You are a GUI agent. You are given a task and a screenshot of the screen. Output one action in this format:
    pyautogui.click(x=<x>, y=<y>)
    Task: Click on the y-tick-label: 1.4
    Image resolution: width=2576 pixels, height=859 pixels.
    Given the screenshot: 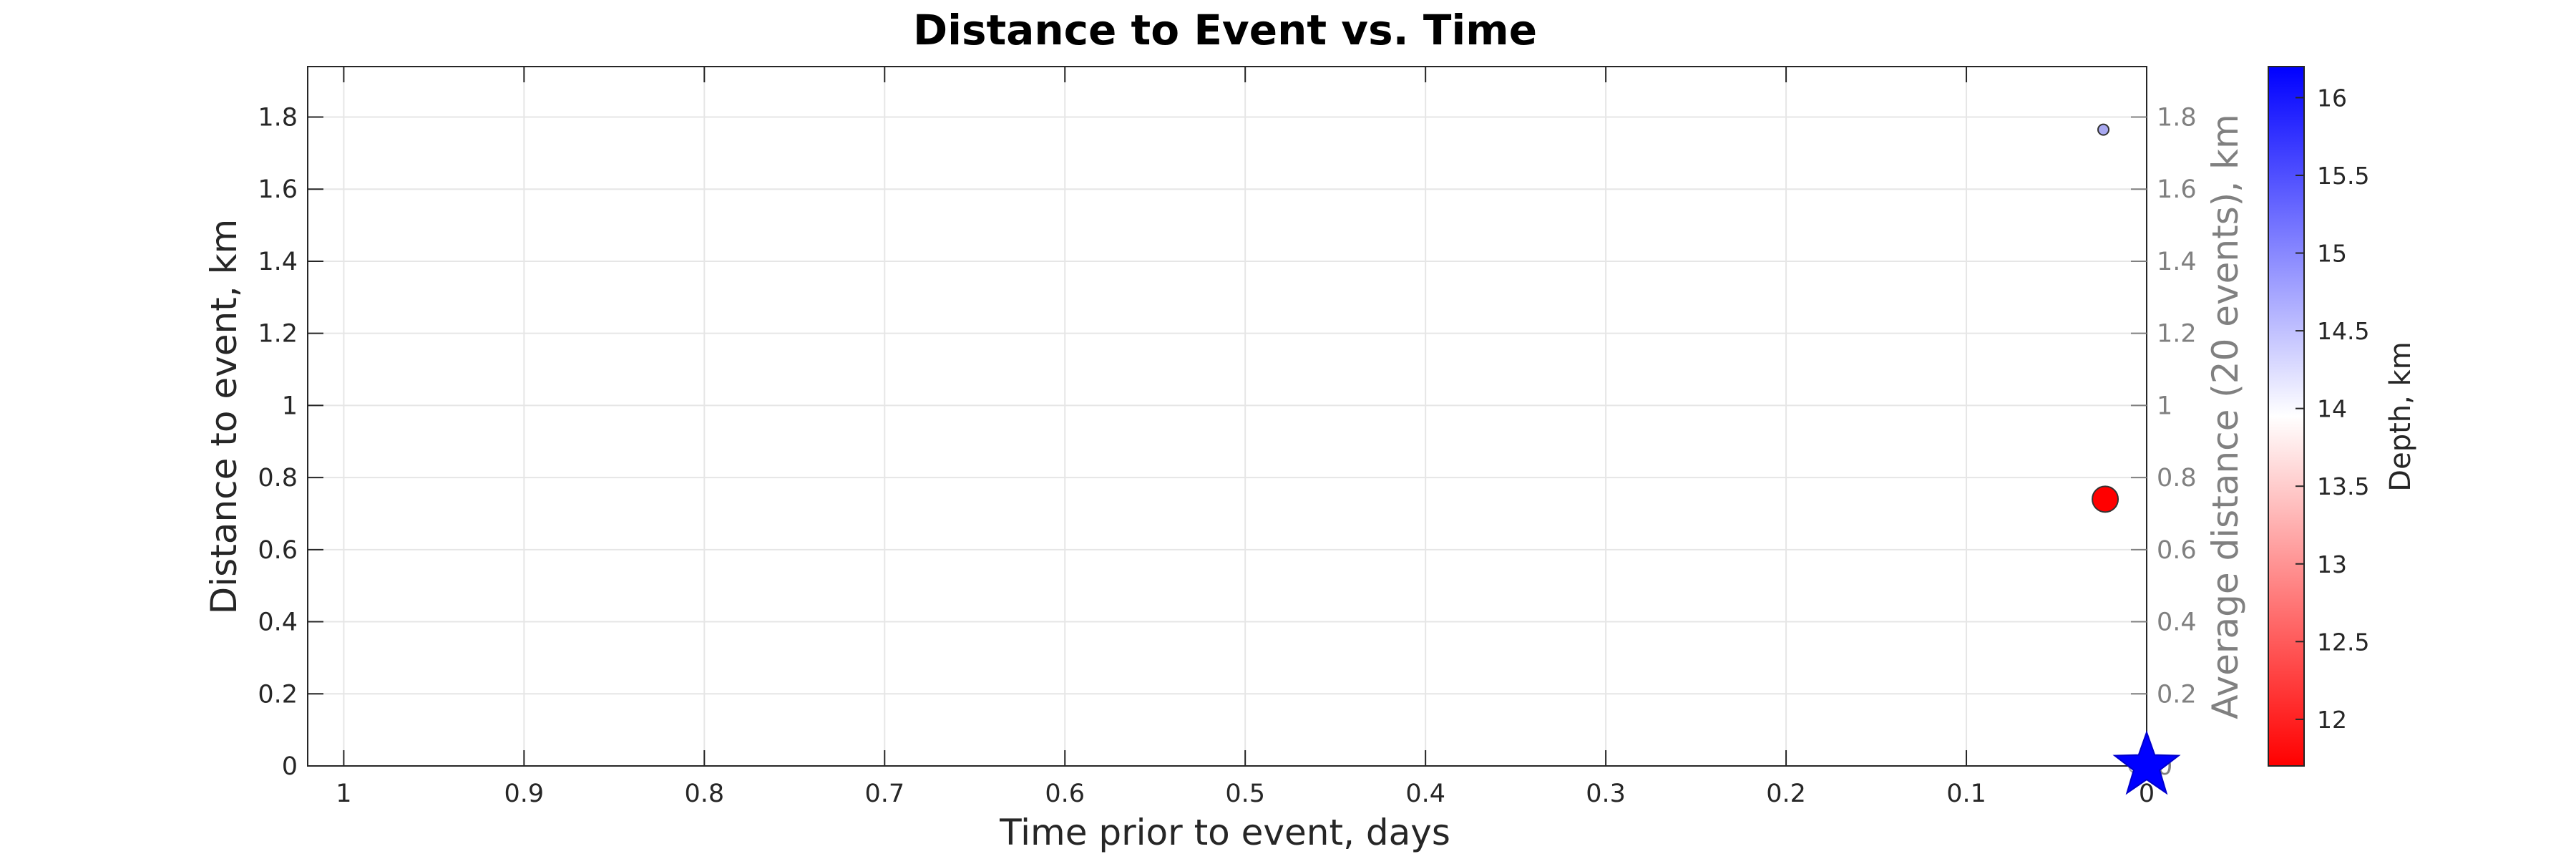 What is the action you would take?
    pyautogui.click(x=278, y=262)
    